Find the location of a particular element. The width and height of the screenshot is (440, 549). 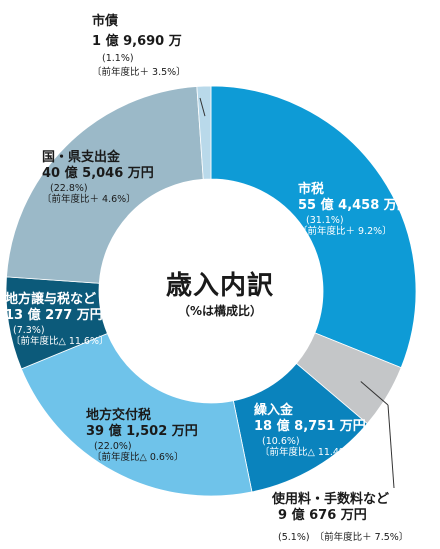

label-shizei-amount: 55 億 4,458 万円 is located at coordinates (354, 206).